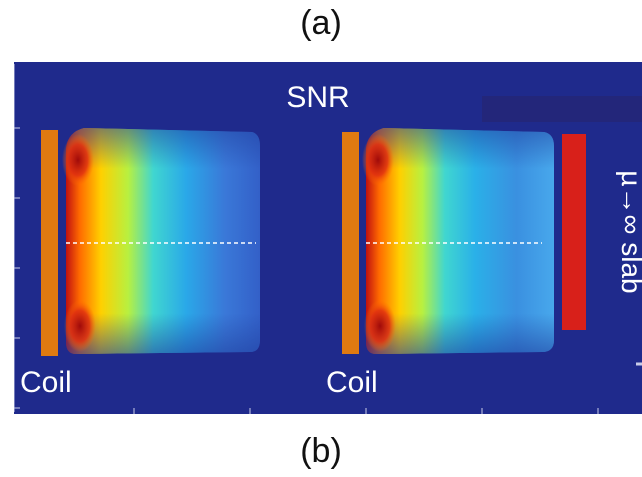 This screenshot has height=477, width=642. What do you see at coordinates (562, 109) in the screenshot?
I see `top-right-bar` at bounding box center [562, 109].